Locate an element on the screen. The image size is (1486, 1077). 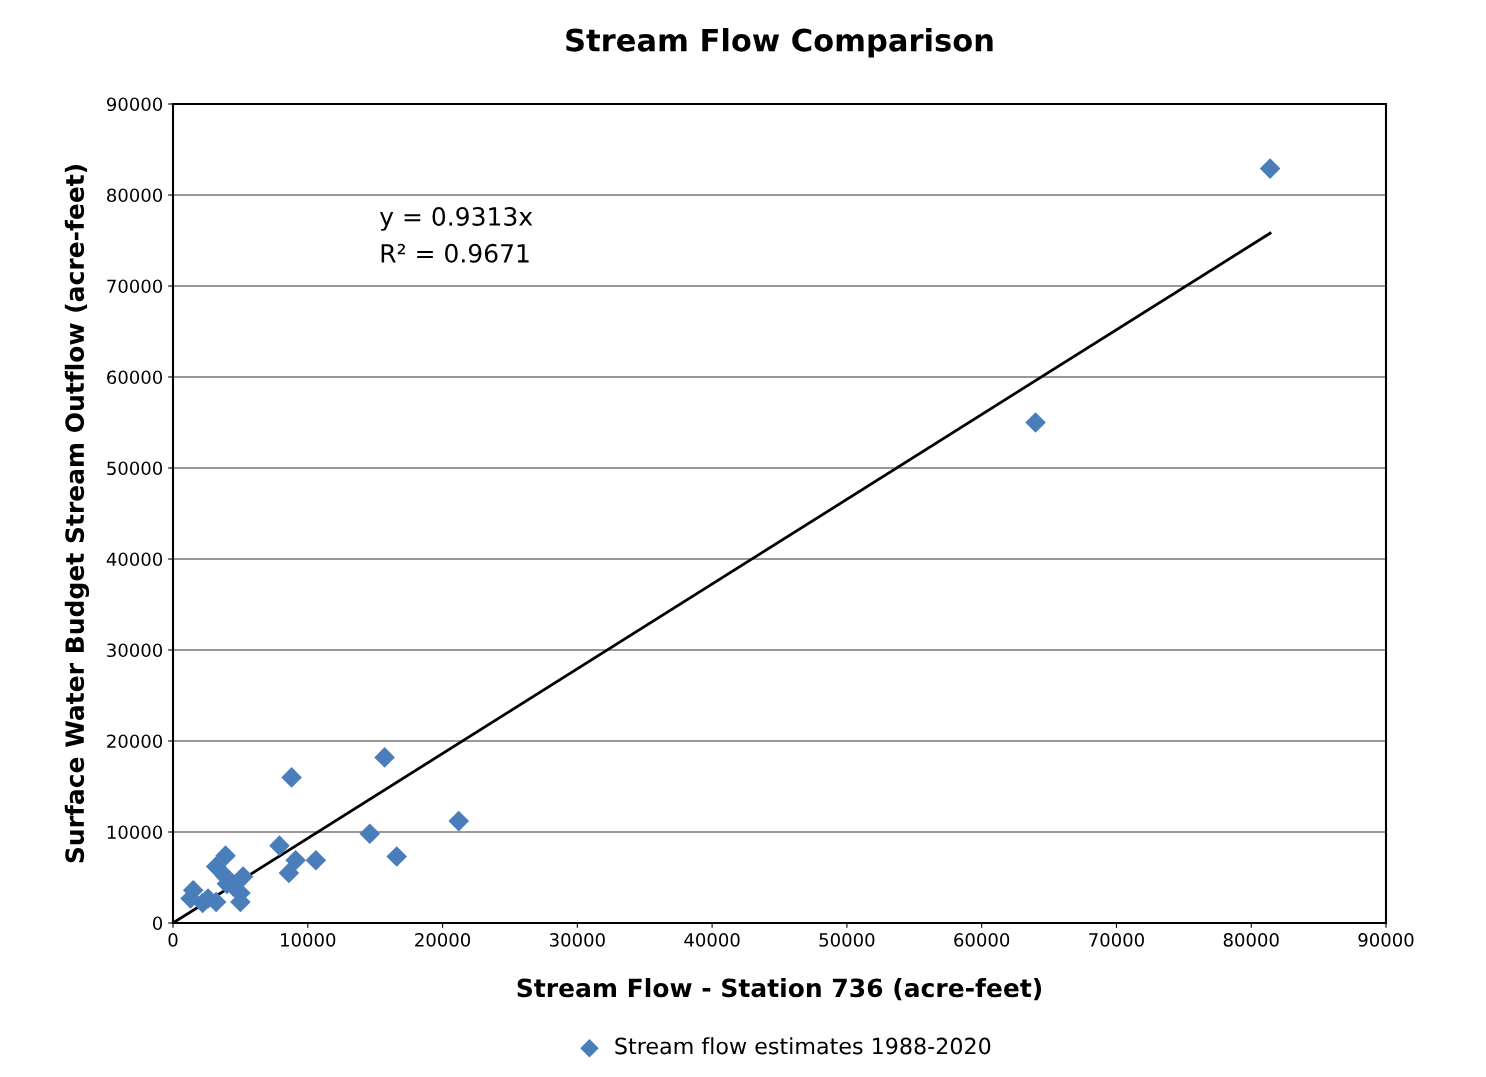
x-tick-label: 60000 is located at coordinates (982, 940).